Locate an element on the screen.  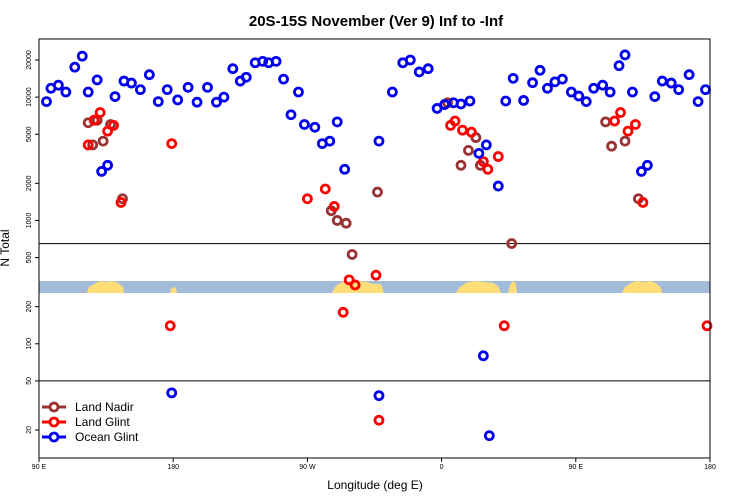
legend-marker-ocean-glint is located at coordinates (54, 437).